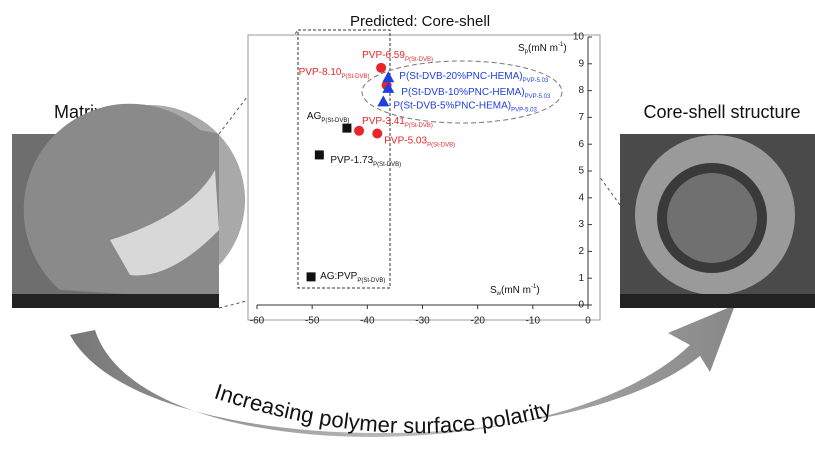 The width and height of the screenshot is (815, 454). I want to click on arrow-caption-path: Increasing polymer surface polarity, so click(383, 408).